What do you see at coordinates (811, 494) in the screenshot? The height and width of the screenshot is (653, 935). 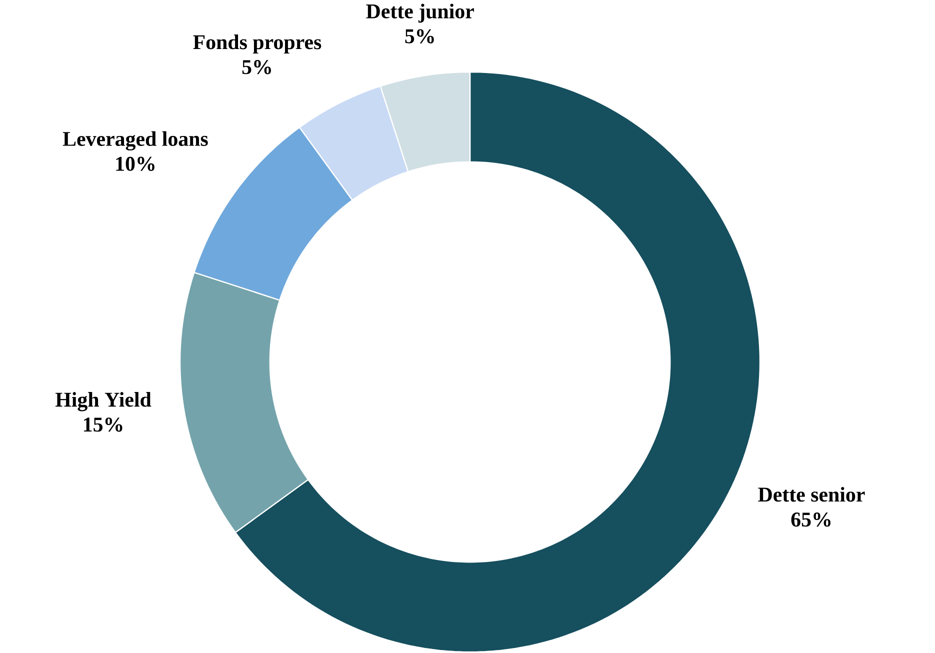 I see `slice-label: Dette senior` at bounding box center [811, 494].